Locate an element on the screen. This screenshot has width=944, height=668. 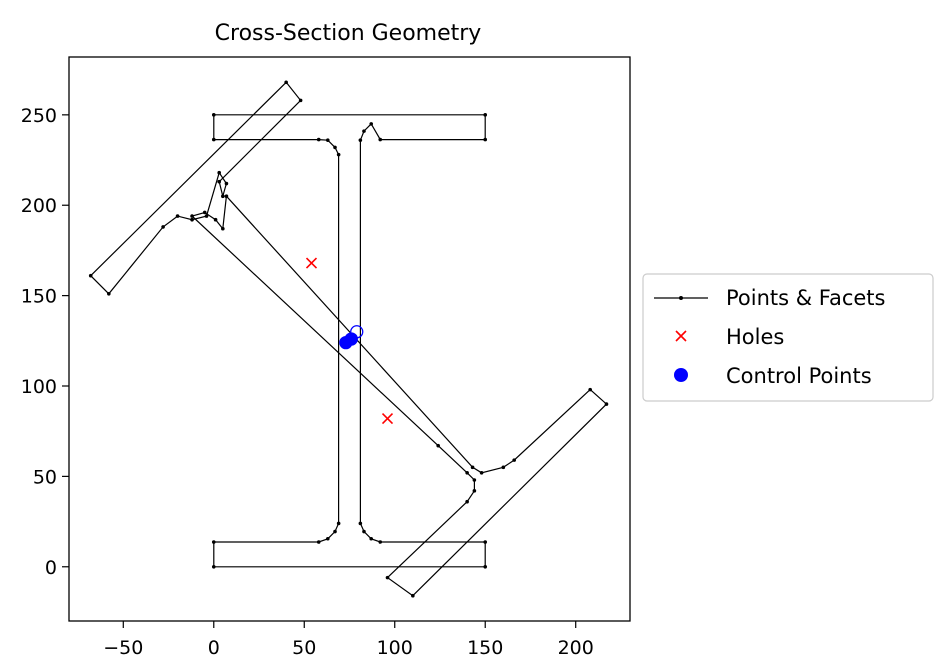
legend-swatch-x is located at coordinates (681, 336).